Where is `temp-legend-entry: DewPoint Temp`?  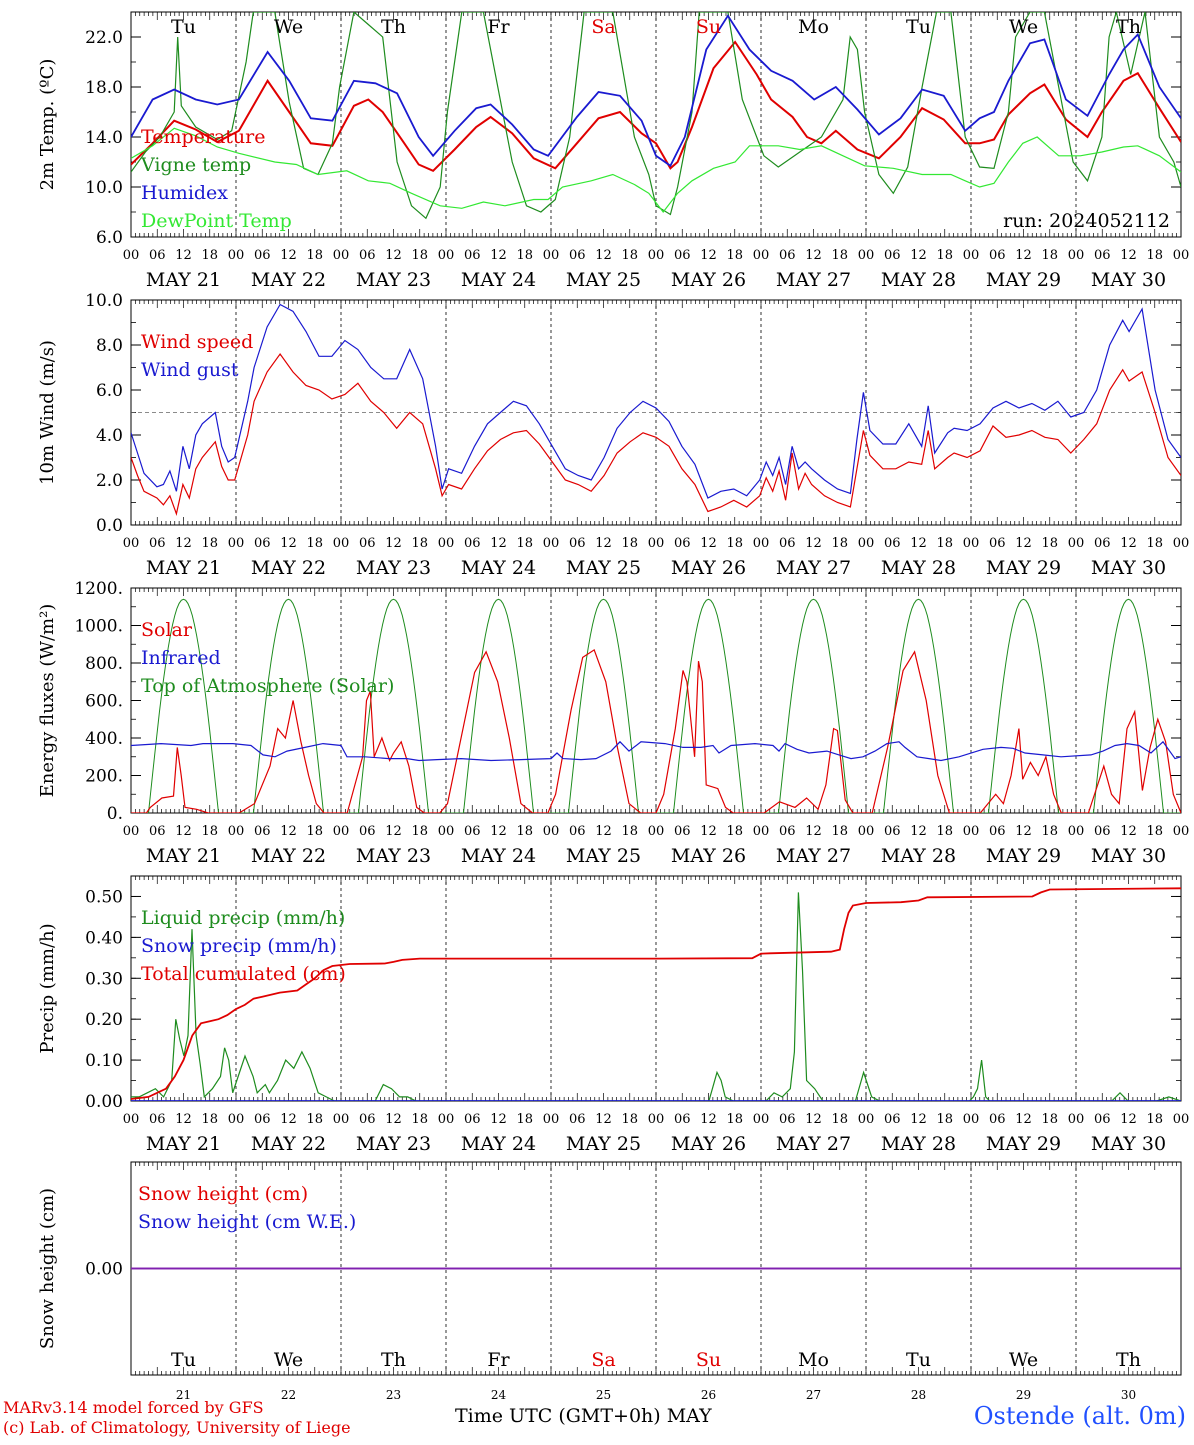
temp-legend-entry: DewPoint Temp is located at coordinates (216, 221).